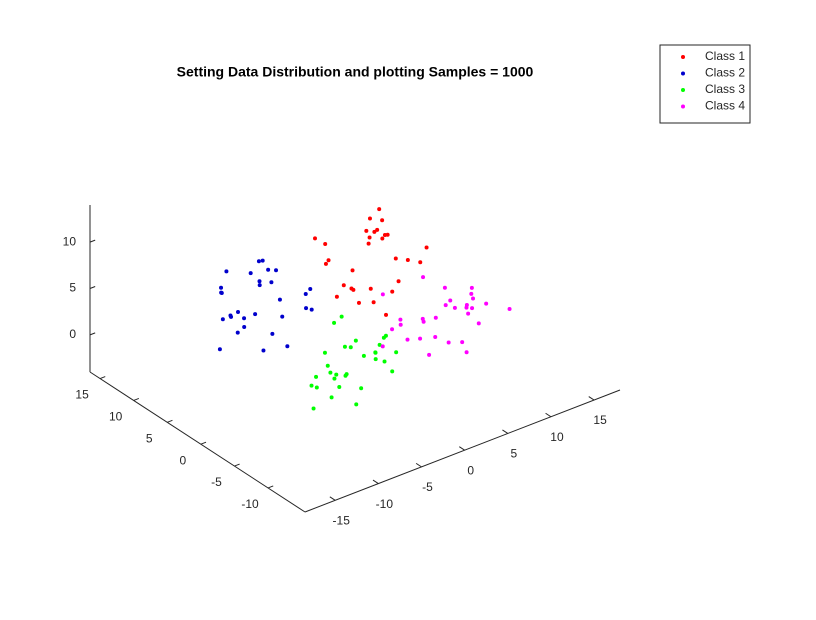 The height and width of the screenshot is (620, 816). Describe the element at coordinates (725, 56) in the screenshot. I see `legend-label: Class 1` at that location.